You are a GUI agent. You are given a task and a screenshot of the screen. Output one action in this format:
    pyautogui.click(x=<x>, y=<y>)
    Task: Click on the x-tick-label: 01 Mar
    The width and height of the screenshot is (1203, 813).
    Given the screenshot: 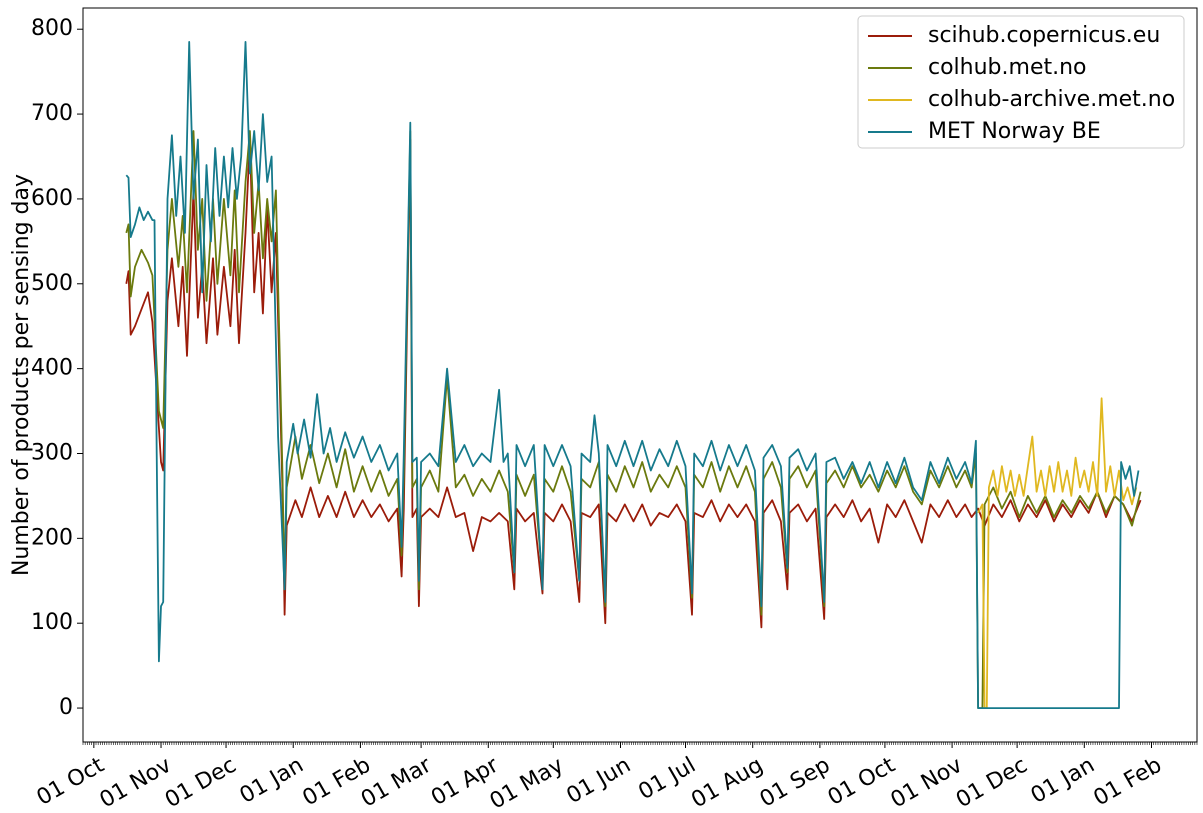 What is the action you would take?
    pyautogui.click(x=397, y=782)
    